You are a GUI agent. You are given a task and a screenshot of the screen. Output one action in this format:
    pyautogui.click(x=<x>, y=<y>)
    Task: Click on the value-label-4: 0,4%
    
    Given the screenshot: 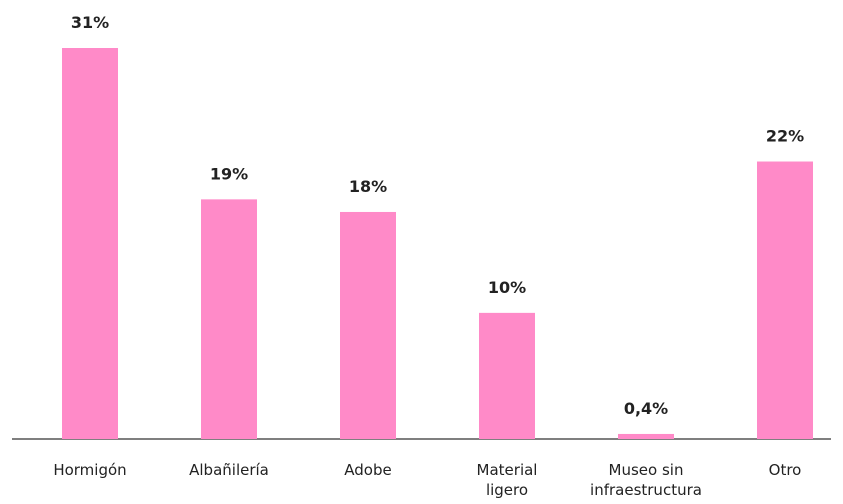 What is the action you would take?
    pyautogui.click(x=646, y=408)
    